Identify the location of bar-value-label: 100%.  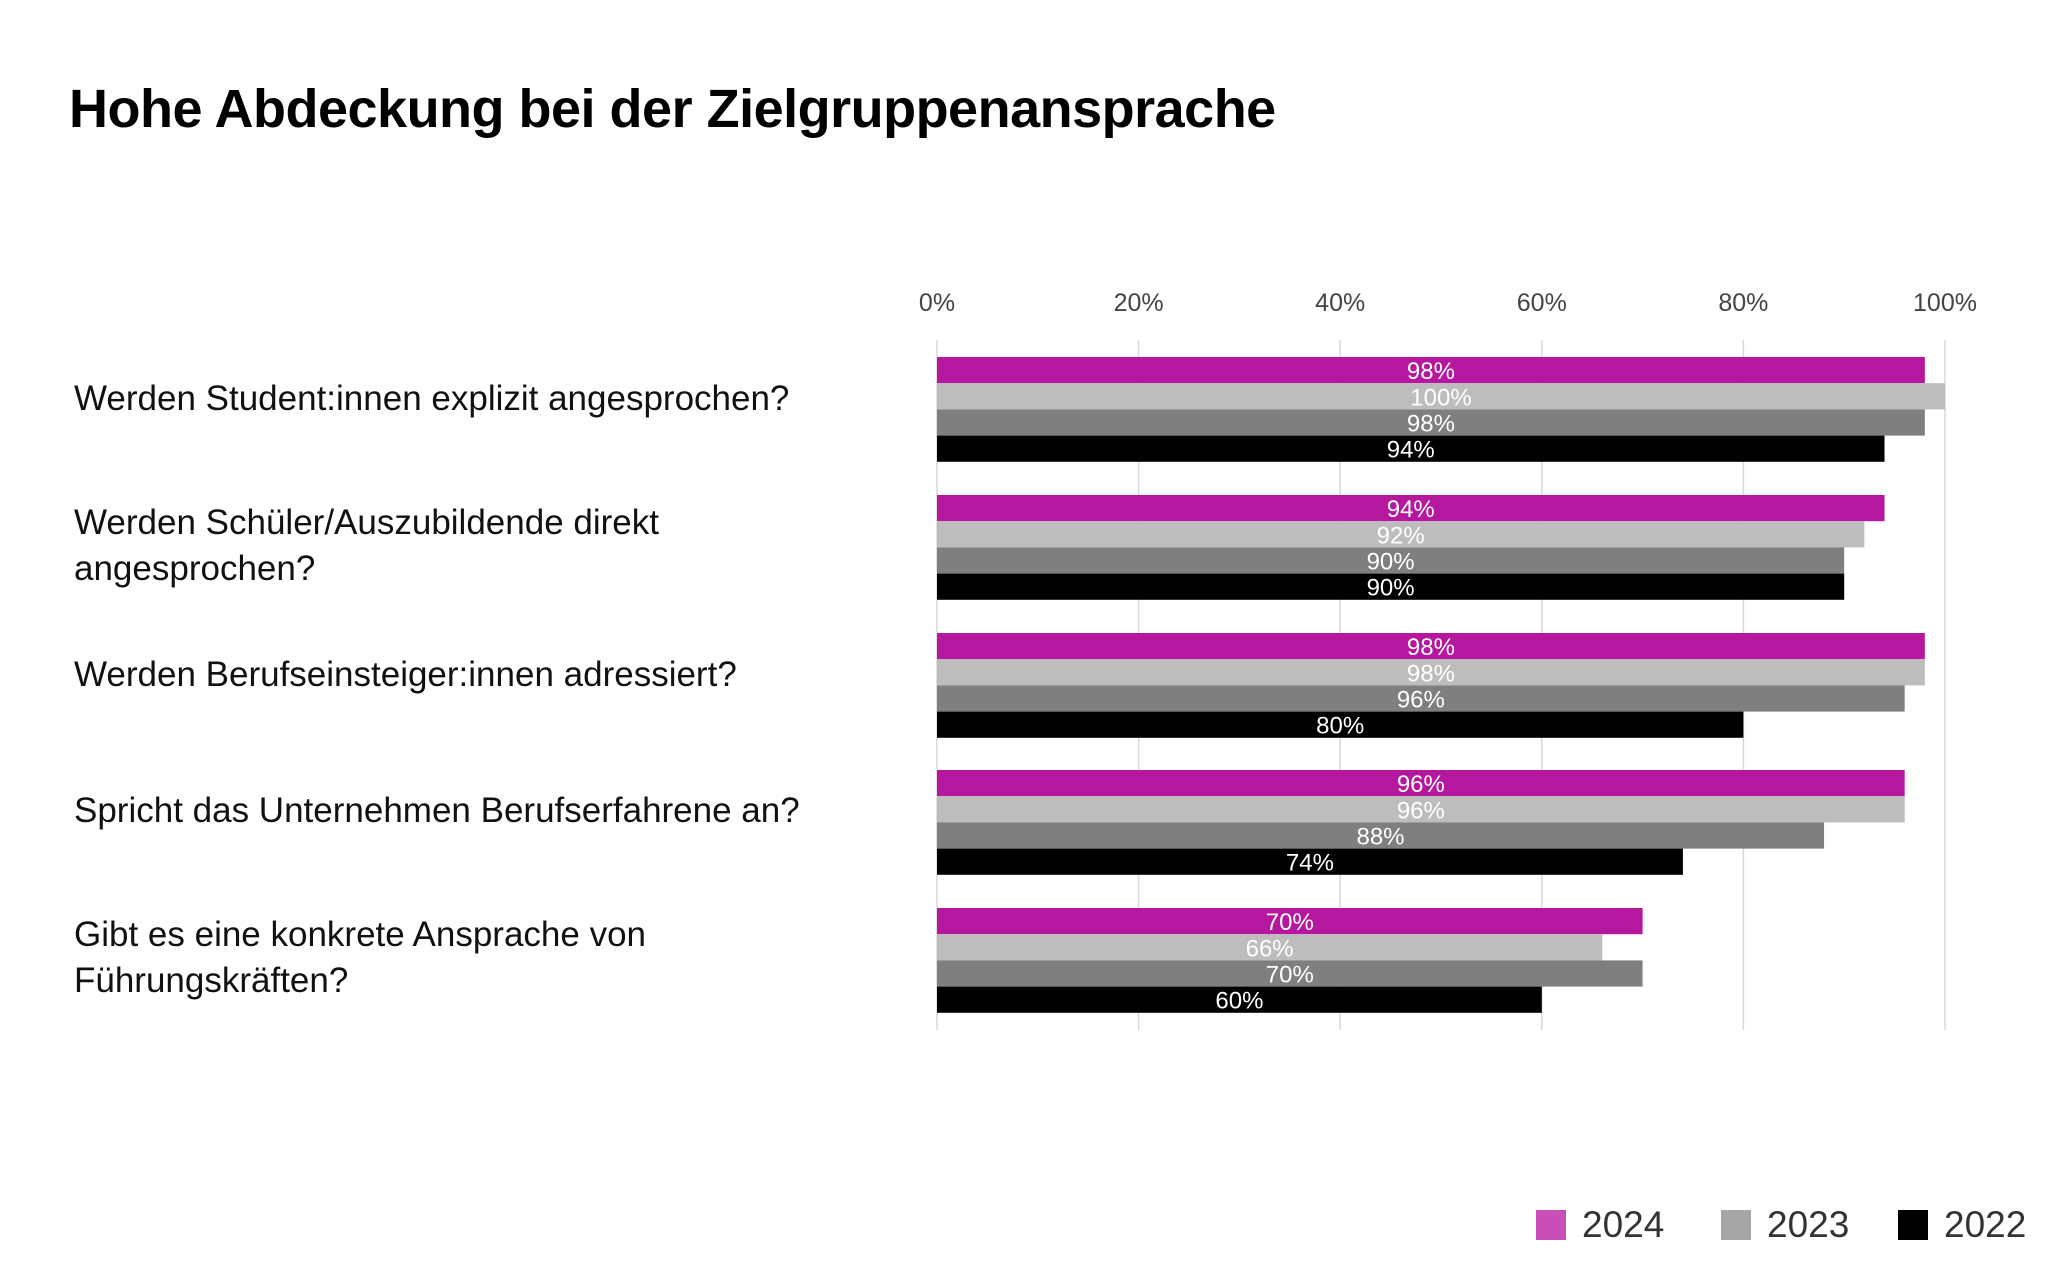
(1440, 397).